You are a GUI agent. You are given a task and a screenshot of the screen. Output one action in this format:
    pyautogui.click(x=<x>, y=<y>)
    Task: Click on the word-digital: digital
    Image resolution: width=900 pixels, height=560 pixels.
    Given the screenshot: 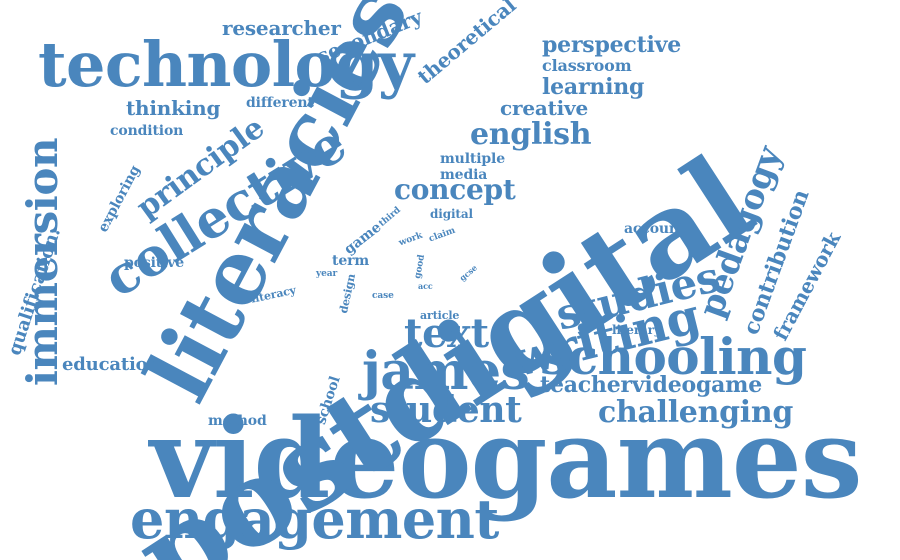 What is the action you would take?
    pyautogui.click(x=451, y=214)
    